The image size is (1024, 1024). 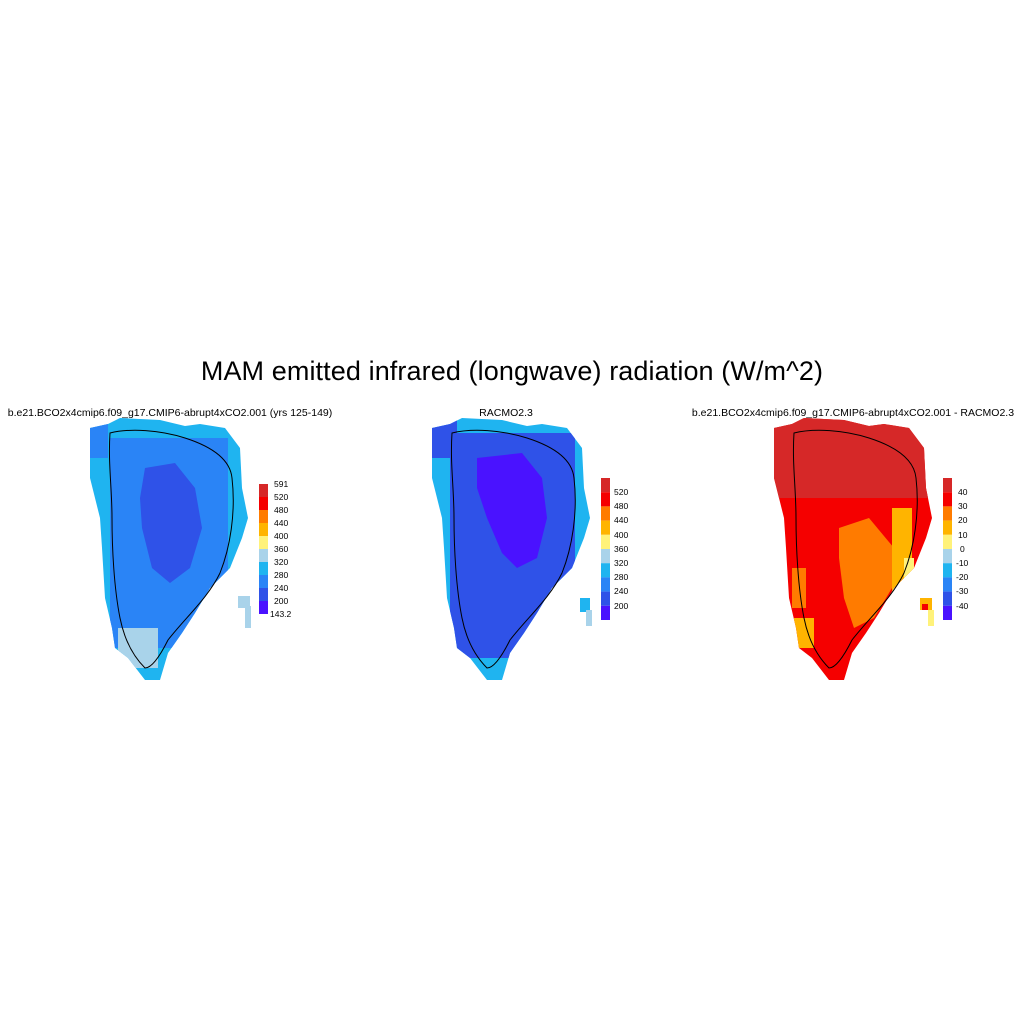 What do you see at coordinates (621, 549) in the screenshot?
I see `cb2-label-5: 360` at bounding box center [621, 549].